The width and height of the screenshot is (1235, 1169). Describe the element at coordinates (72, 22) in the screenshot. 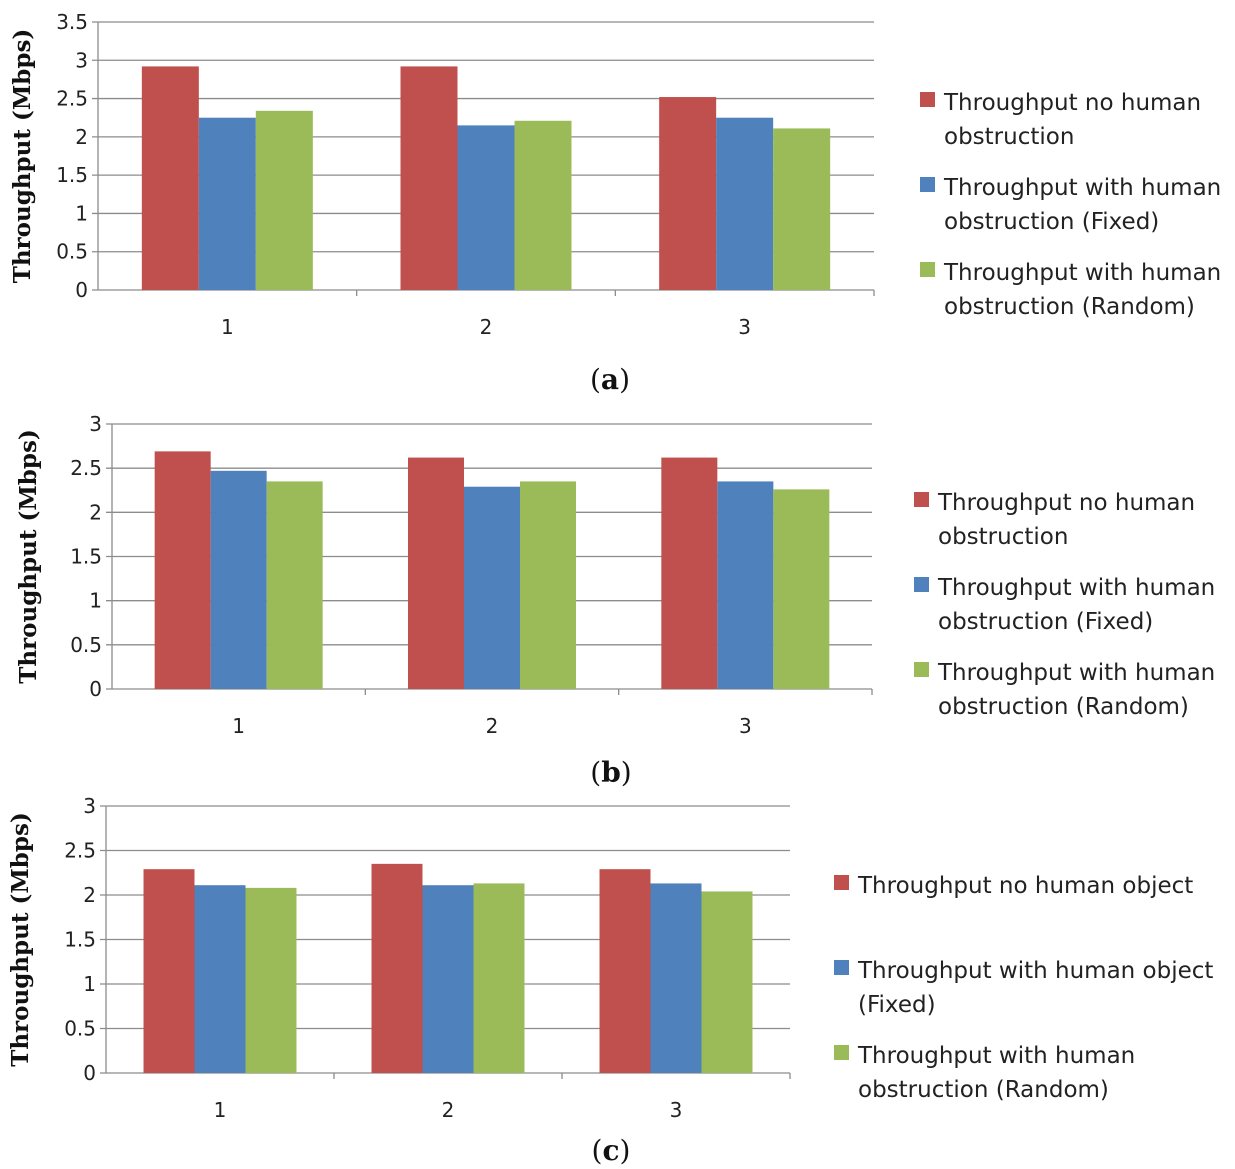

I see `y-tick-label: 3.5` at that location.